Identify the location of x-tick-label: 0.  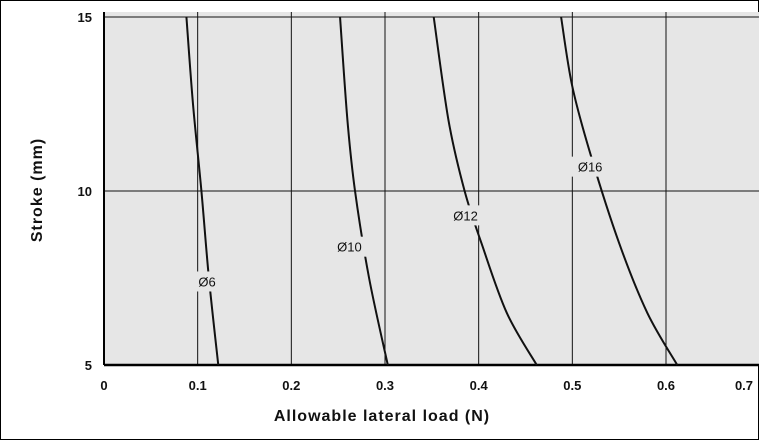
(103, 385).